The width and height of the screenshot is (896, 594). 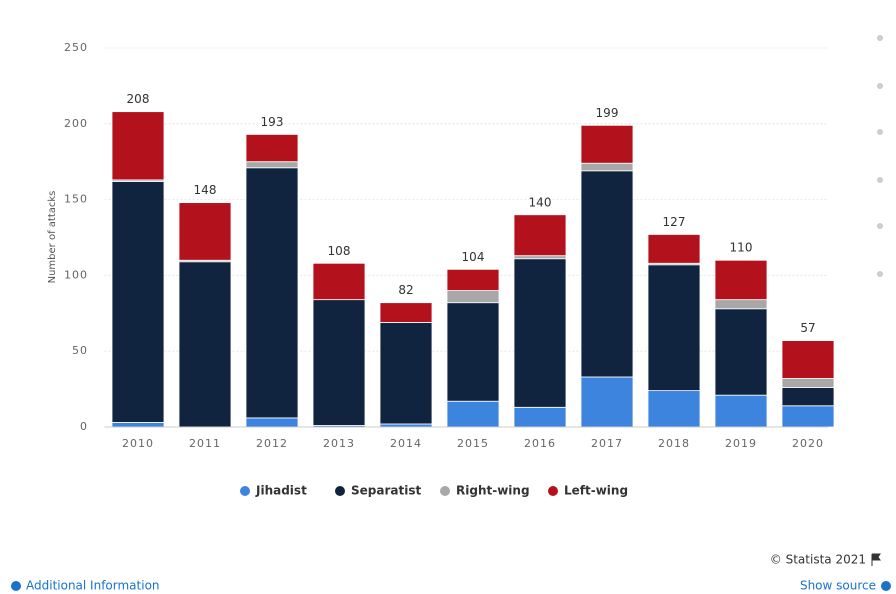 I want to click on flag-icon, so click(x=876, y=559).